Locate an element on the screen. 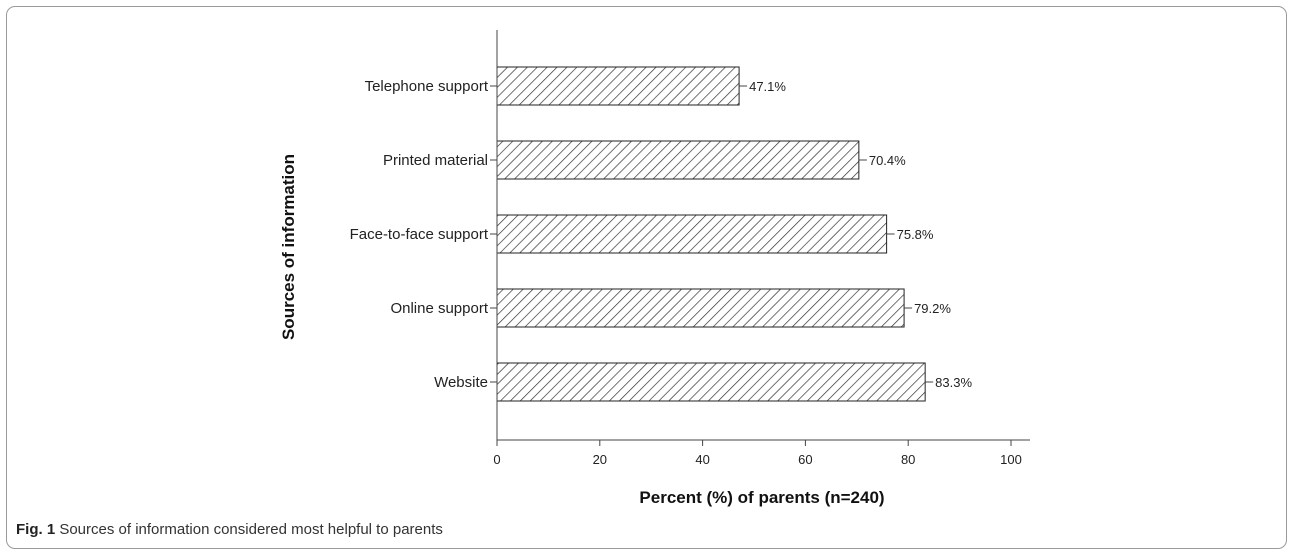 The height and width of the screenshot is (557, 1295). data-label: 70.4% is located at coordinates (887, 160).